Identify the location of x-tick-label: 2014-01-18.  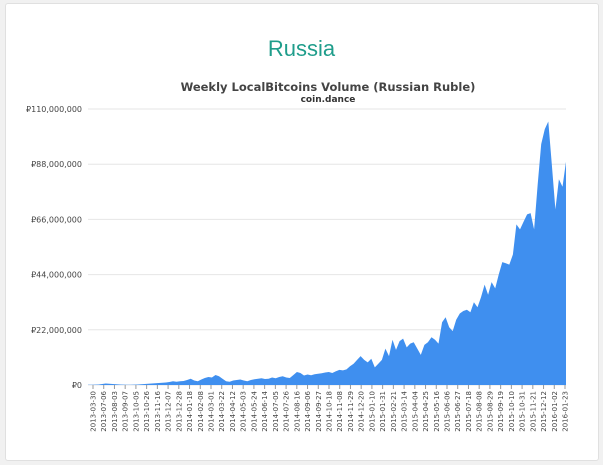
(190, 411).